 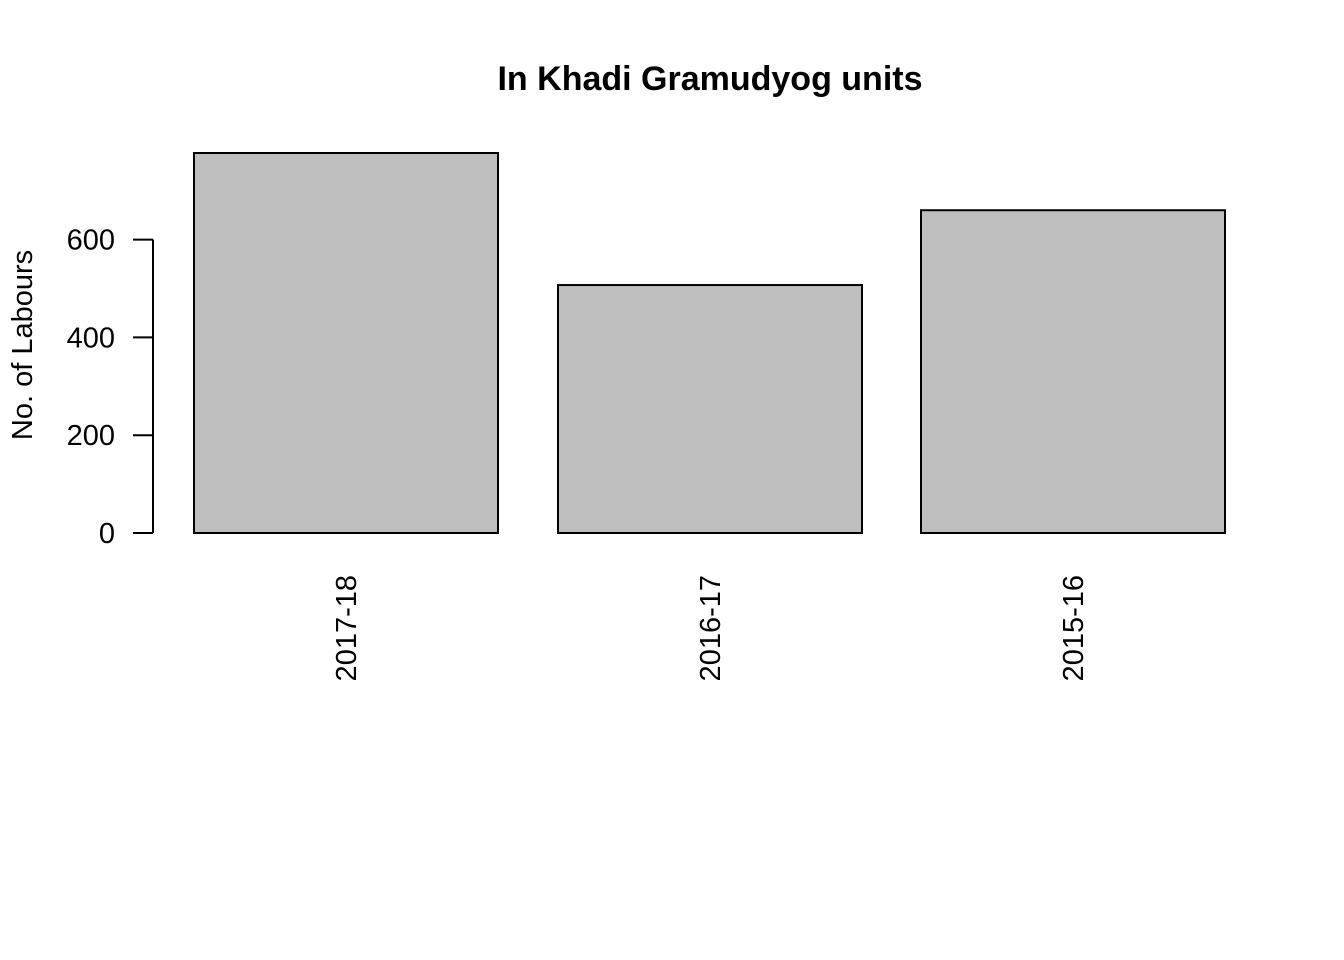 I want to click on chart-title: In Khadi Gramudyog units, so click(x=709, y=79).